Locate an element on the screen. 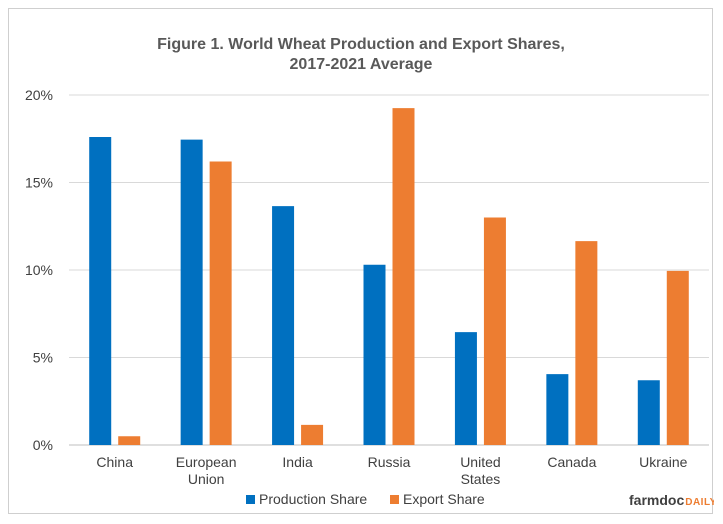 This screenshot has width=723, height=524. x-category-label: Union is located at coordinates (206, 479).